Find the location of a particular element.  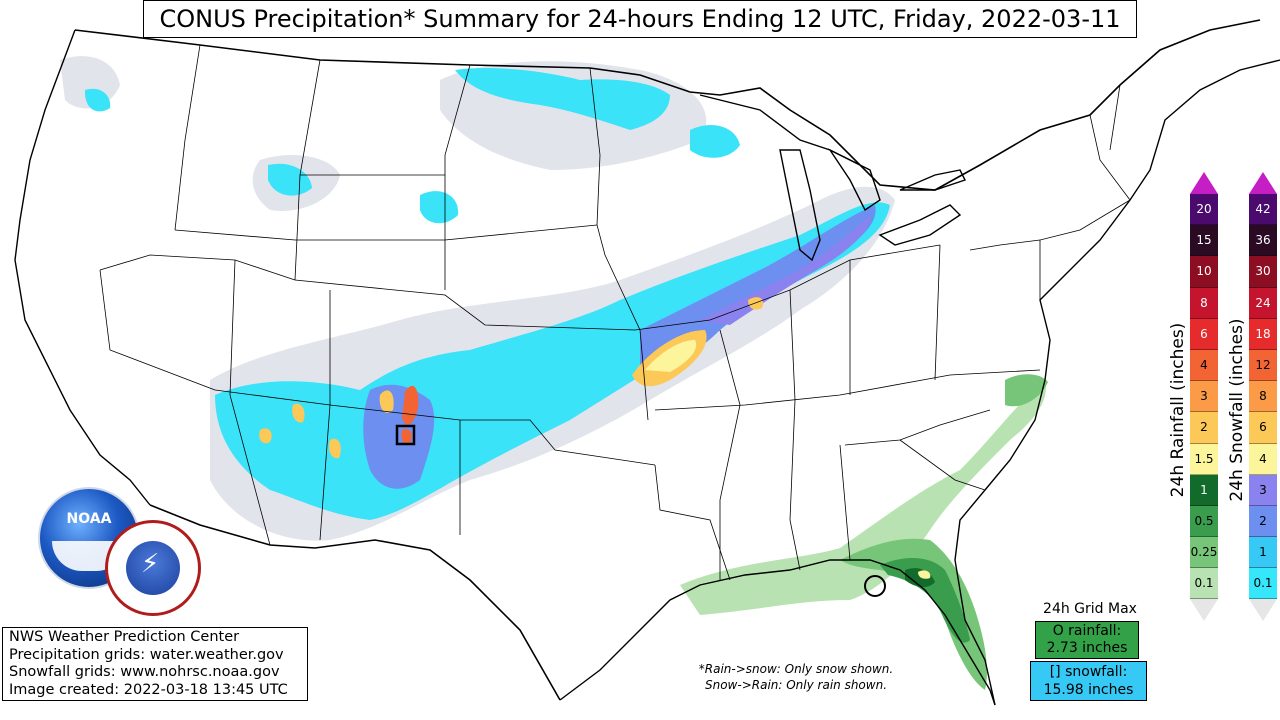

snowfall-legend-level: 30 is located at coordinates (1263, 272).